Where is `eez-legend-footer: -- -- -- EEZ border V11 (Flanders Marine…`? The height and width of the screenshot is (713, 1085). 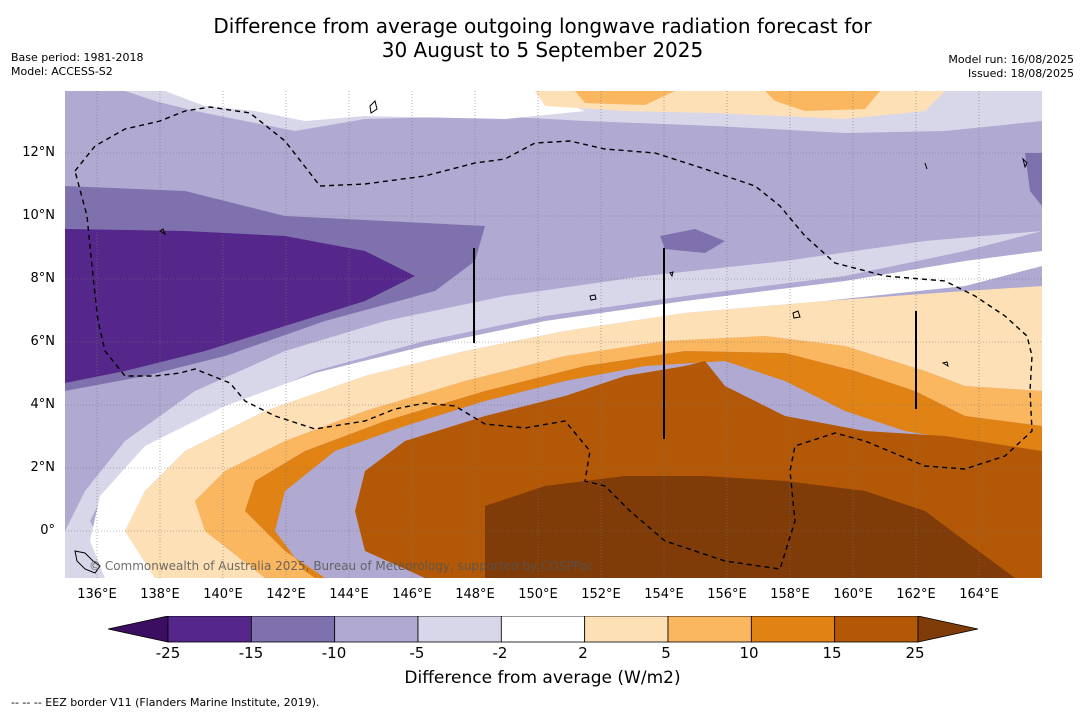 eez-legend-footer: -- -- -- EEZ border V11 (Flanders Marine… is located at coordinates (165, 702).